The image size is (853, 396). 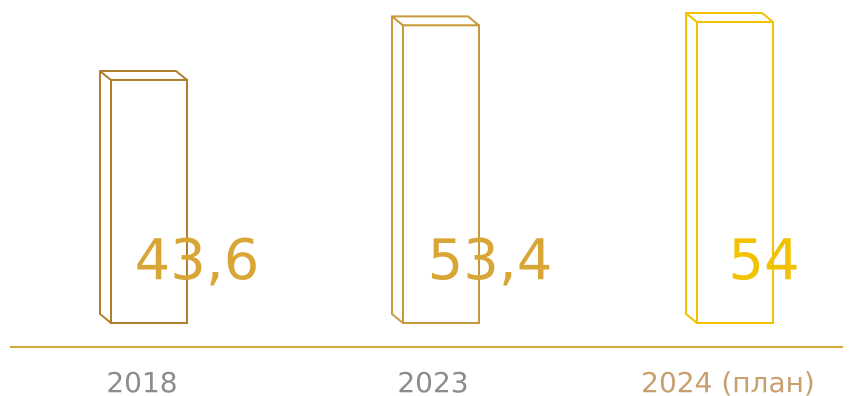 I want to click on value-label-2024-plan: 54, so click(x=763, y=260).